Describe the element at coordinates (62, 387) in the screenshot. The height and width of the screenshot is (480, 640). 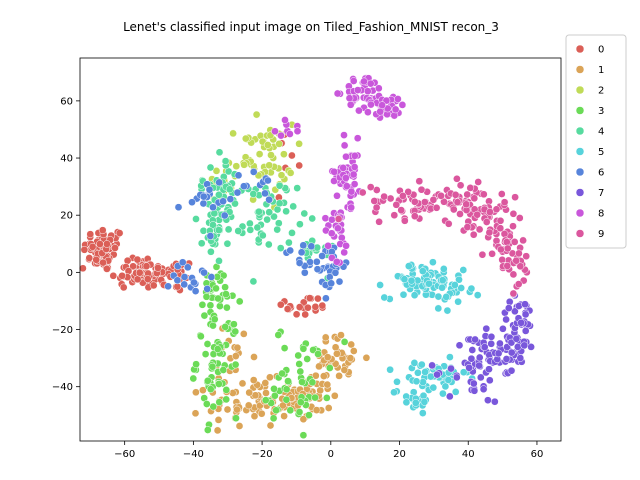
I see `y-tick-label: −40` at that location.